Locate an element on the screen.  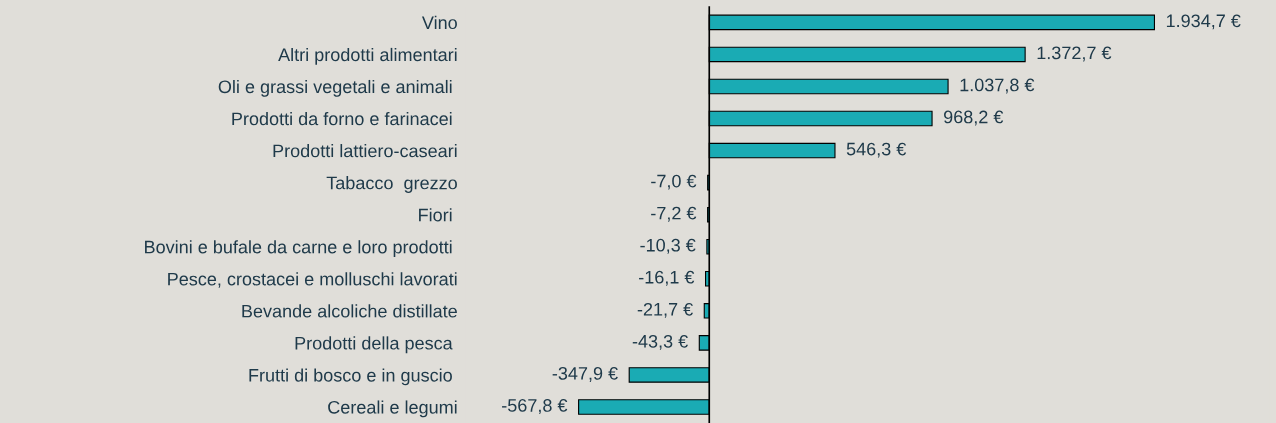
y-tick-label: Vino is located at coordinates (439, 22).